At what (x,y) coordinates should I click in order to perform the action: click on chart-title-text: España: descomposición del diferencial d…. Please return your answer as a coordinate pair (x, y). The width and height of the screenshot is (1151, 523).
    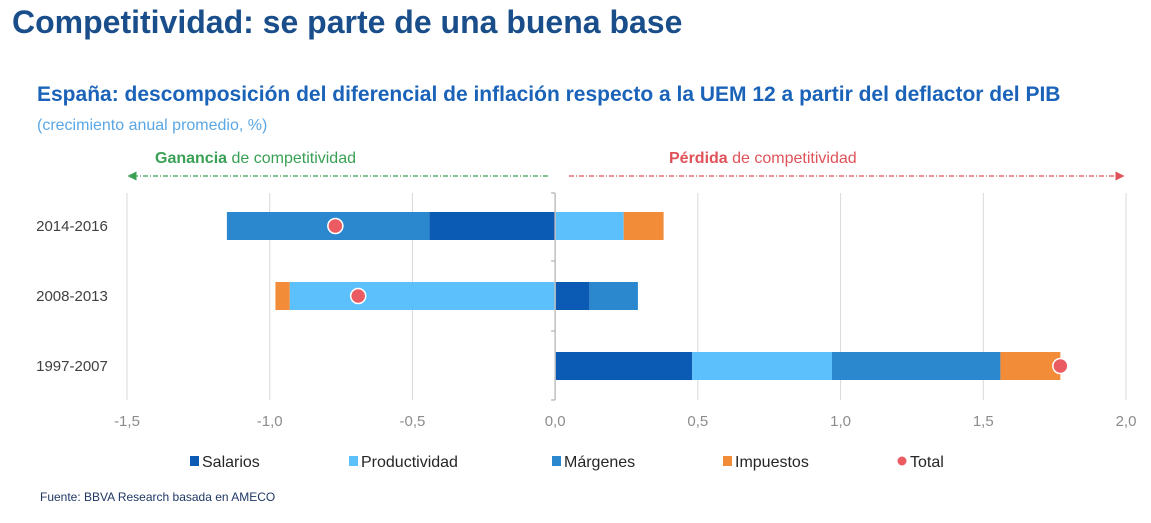
    Looking at the image, I should click on (549, 94).